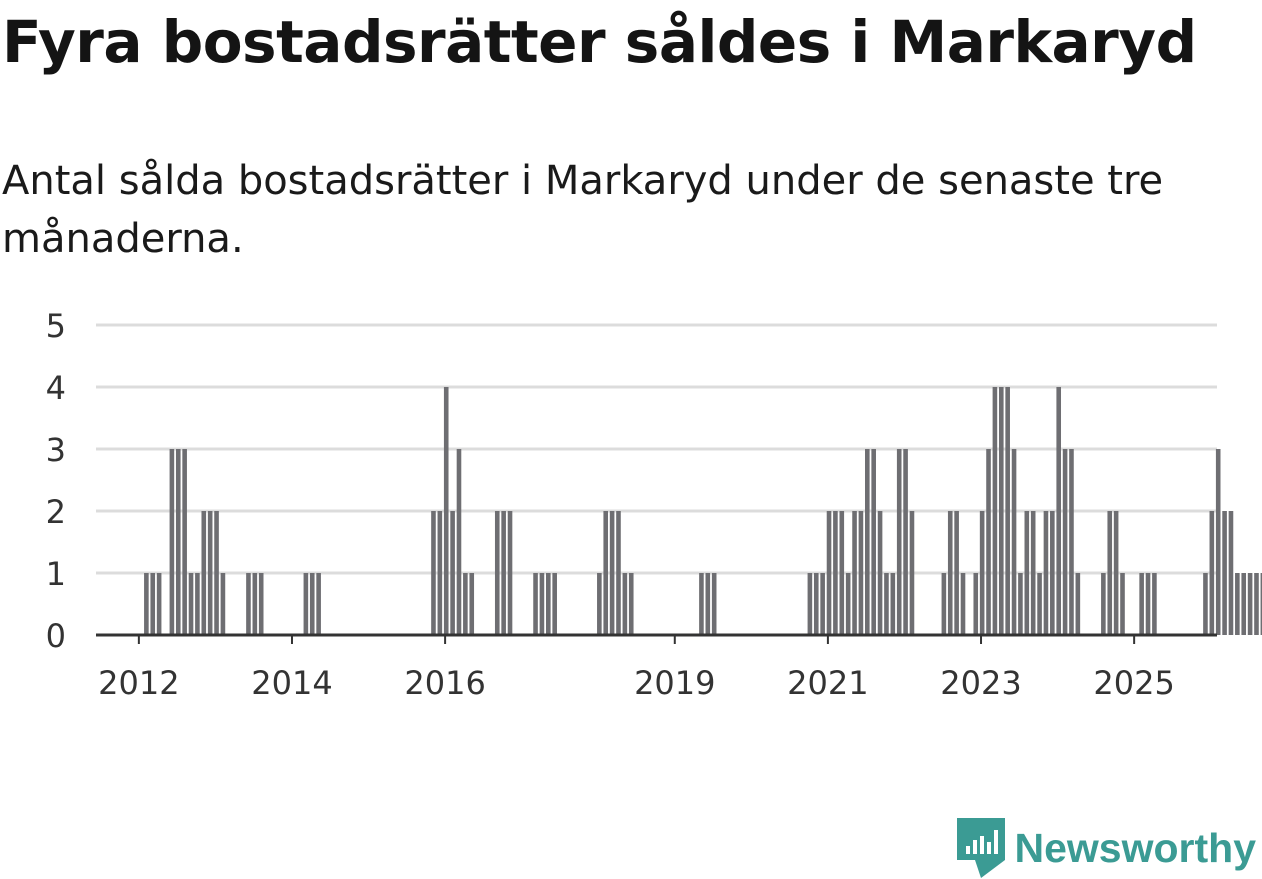 The height and width of the screenshot is (879, 1262). I want to click on x-tick-label-2025: 2025, so click(1133, 683).